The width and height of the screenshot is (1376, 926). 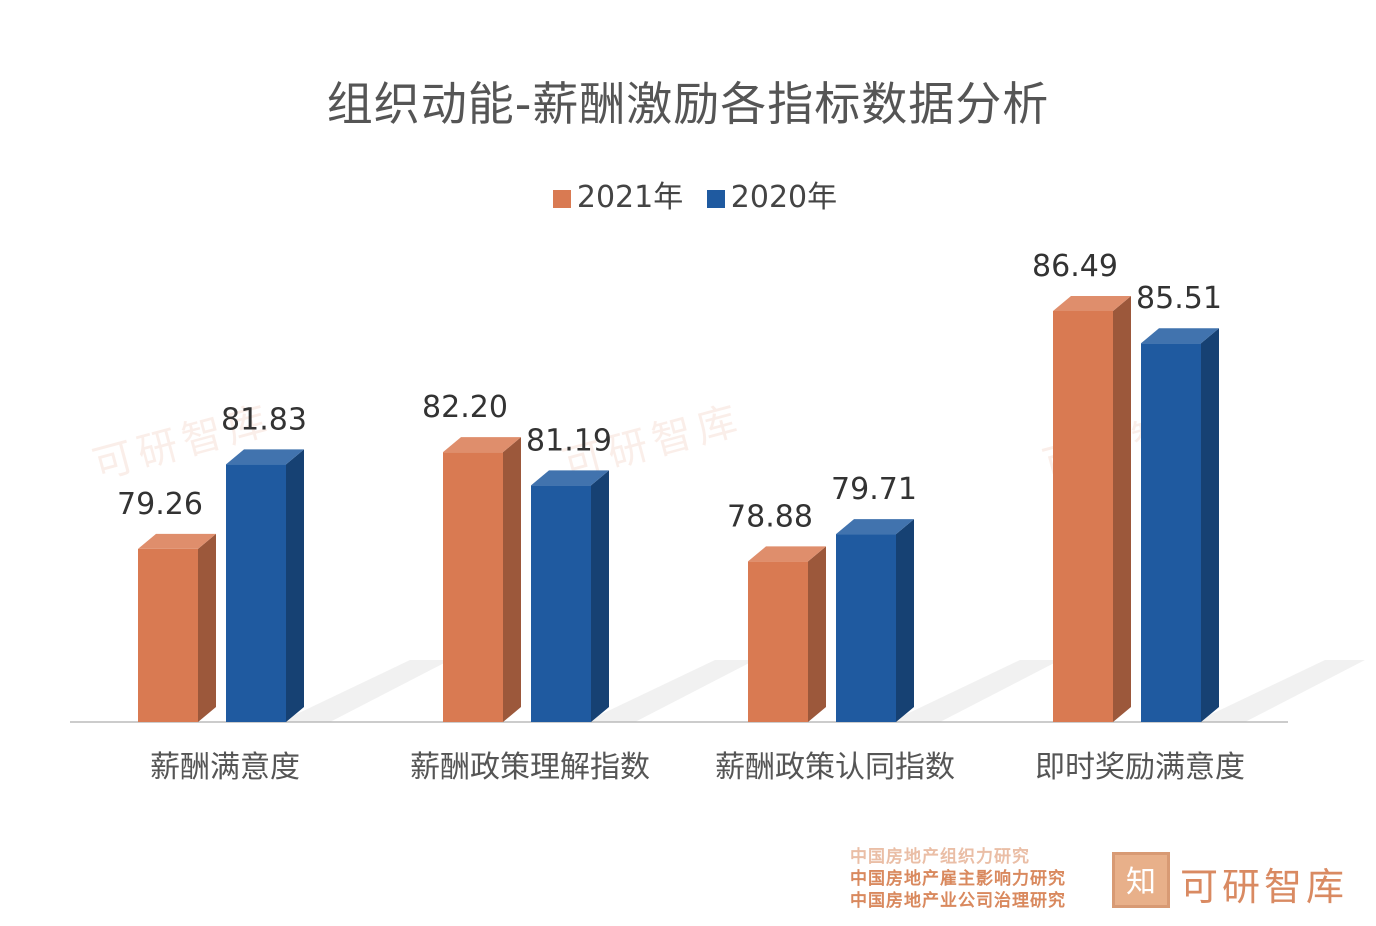 What do you see at coordinates (569, 440) in the screenshot?
I see `data-label: 81.19` at bounding box center [569, 440].